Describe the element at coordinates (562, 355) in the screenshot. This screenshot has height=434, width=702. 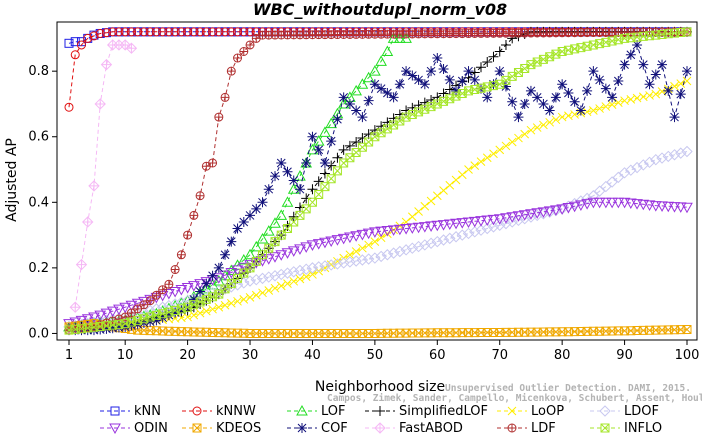
I see `x-tick-label: 80` at that location.